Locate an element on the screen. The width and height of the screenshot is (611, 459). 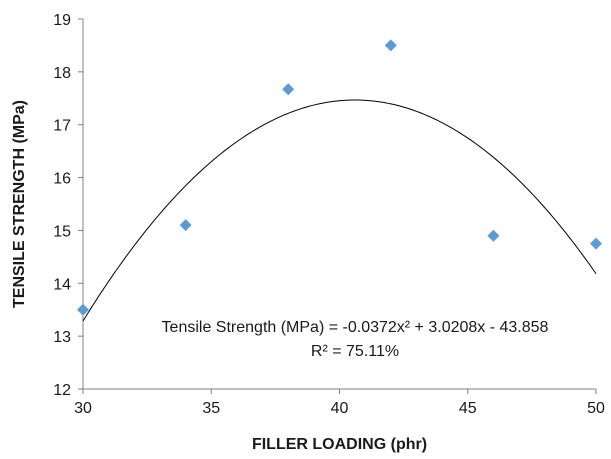
y-tick-label: 13 is located at coordinates (62, 337).